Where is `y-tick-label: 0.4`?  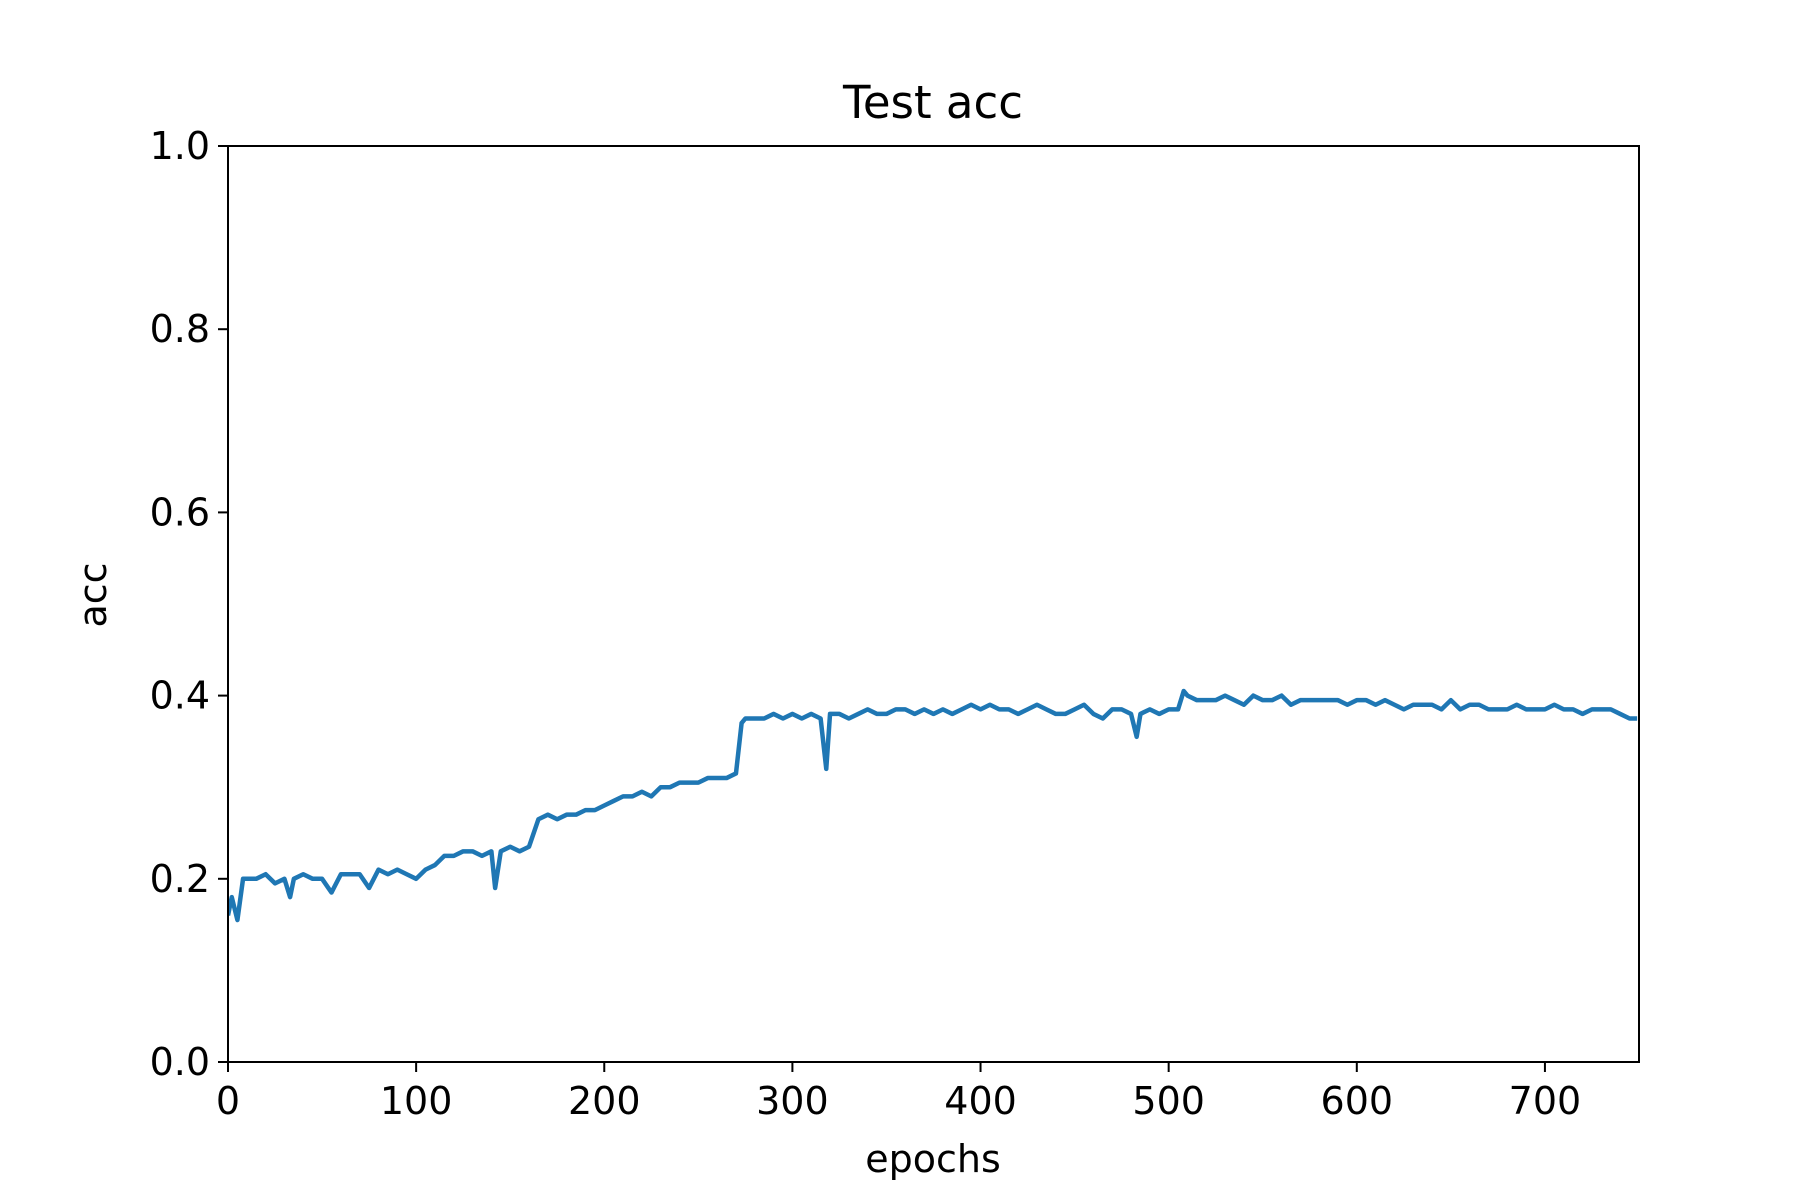
y-tick-label: 0.4 is located at coordinates (180, 696).